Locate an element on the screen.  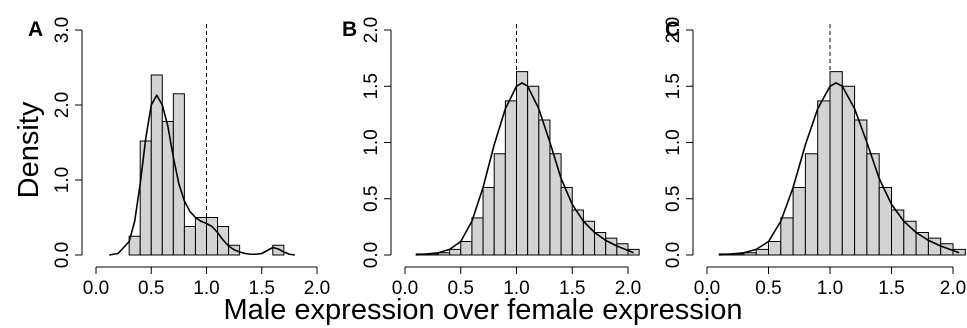
x-axis-title: Male expression over female expression is located at coordinates (482, 310).